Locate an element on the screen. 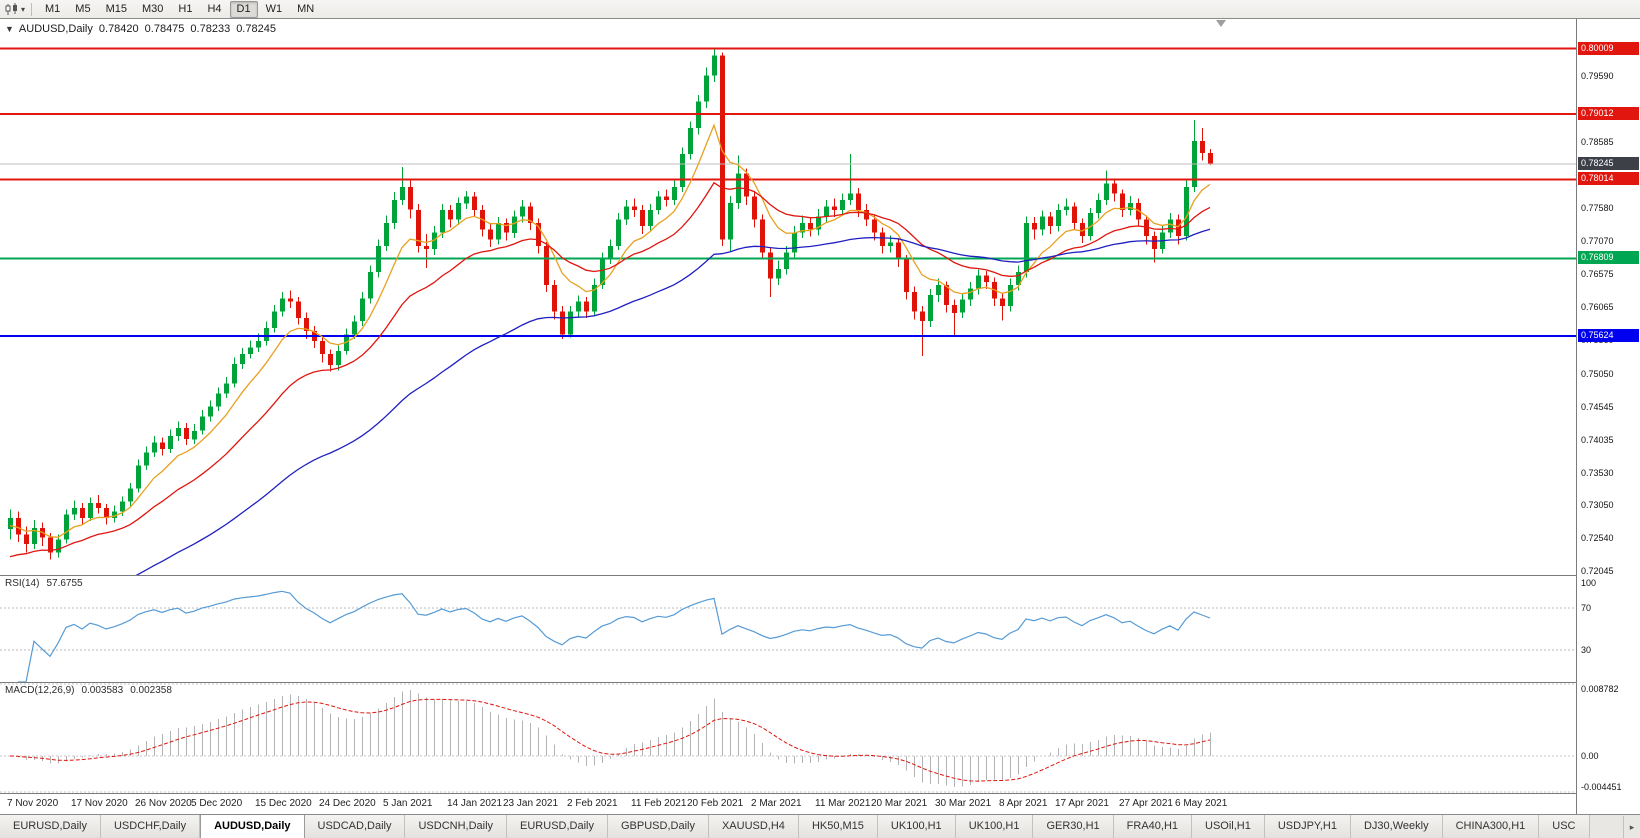 Image resolution: width=1640 pixels, height=838 pixels. price-tick: 0.72540 is located at coordinates (1597, 538).